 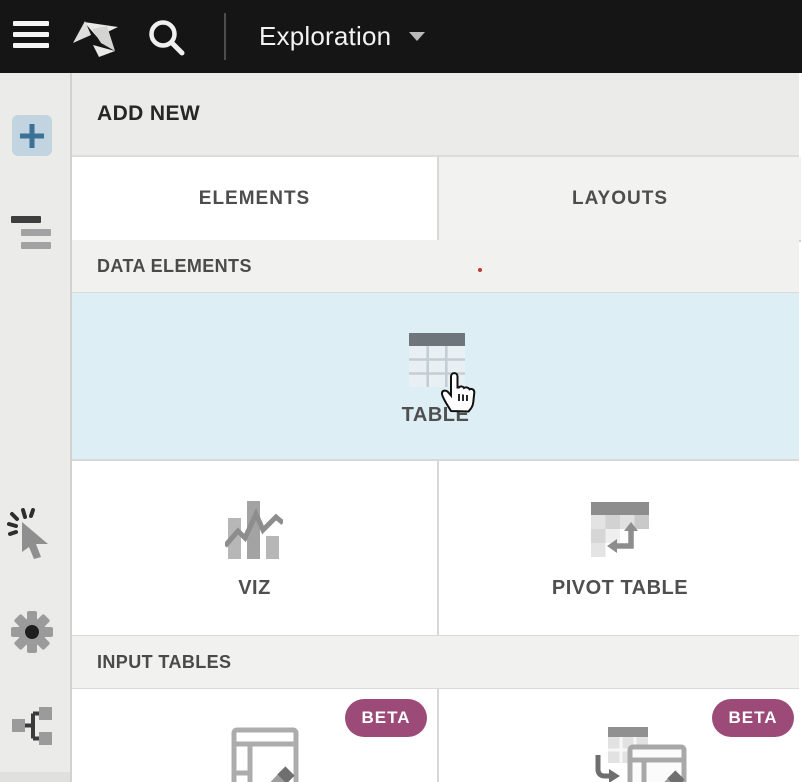 I want to click on tile-pivot-table: PIVOT TABLE, so click(x=619, y=548).